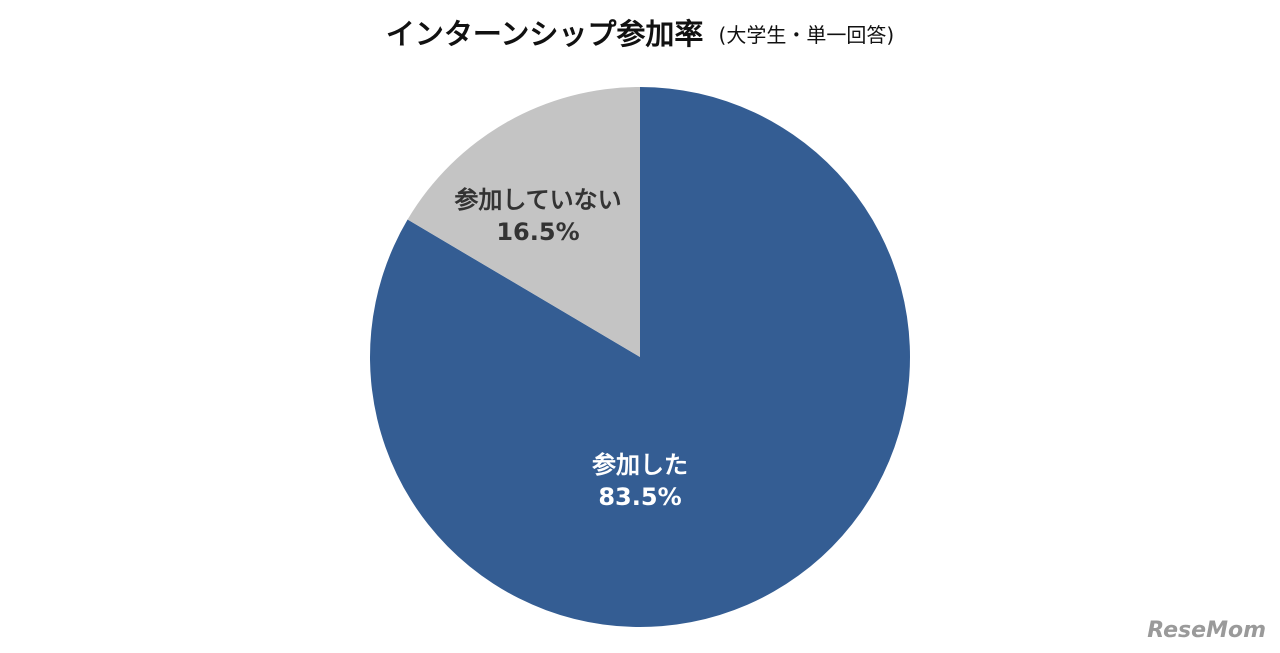  I want to click on chart-title-group: インターンシップ参加率 (大学生・単一回答), so click(640, 34).